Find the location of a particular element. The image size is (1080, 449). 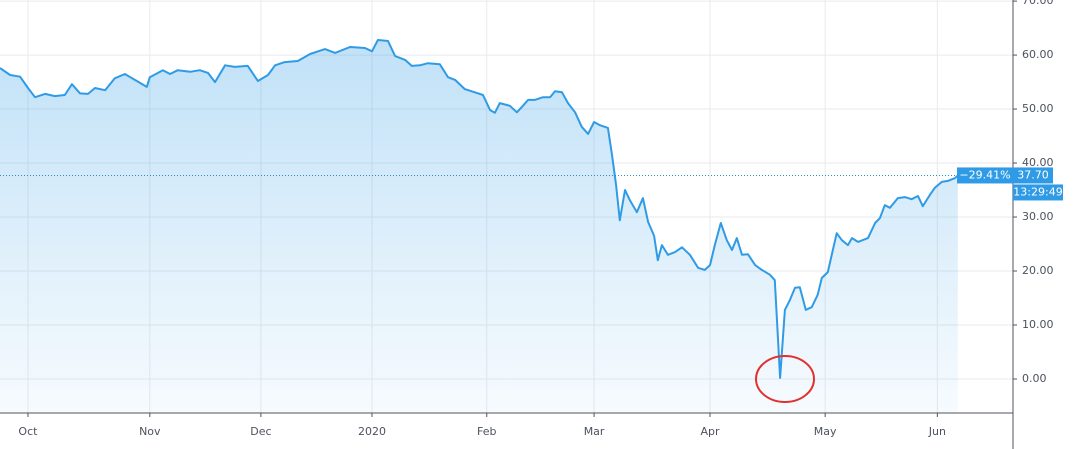

y-tick-label: 60.00 is located at coordinates (1038, 54).